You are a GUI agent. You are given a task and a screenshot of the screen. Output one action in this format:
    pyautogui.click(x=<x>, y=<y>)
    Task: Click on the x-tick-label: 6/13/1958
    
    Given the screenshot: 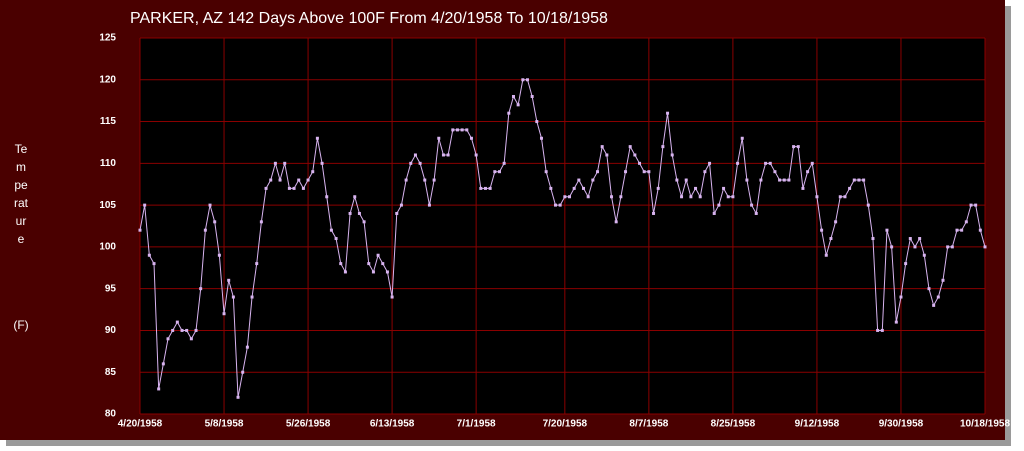 What is the action you would take?
    pyautogui.click(x=392, y=424)
    